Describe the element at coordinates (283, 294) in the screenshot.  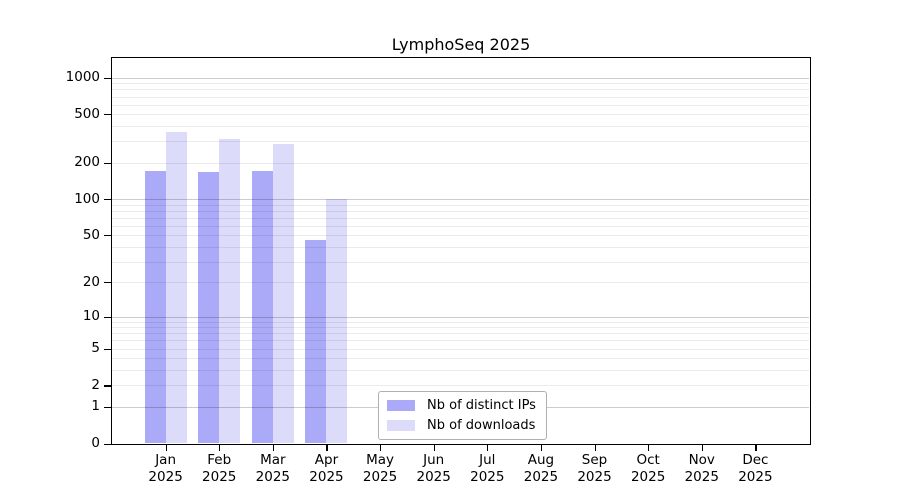
I see `bar-mar-downloads` at that location.